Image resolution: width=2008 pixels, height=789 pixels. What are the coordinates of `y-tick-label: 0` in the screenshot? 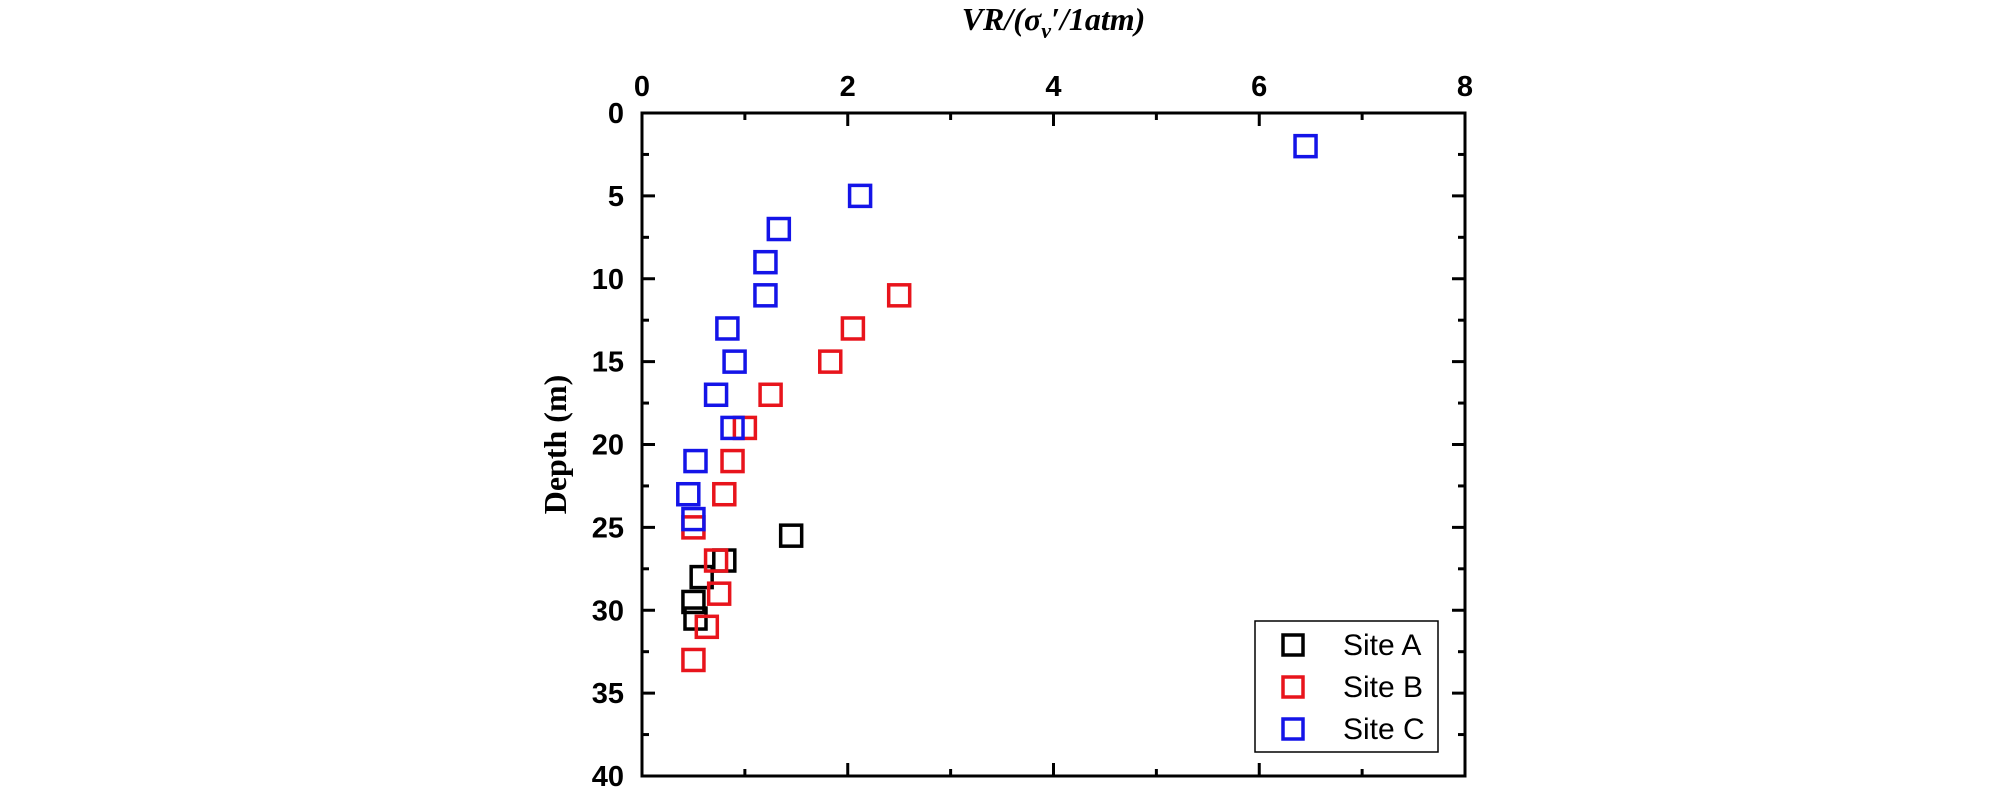 It's located at (616, 114).